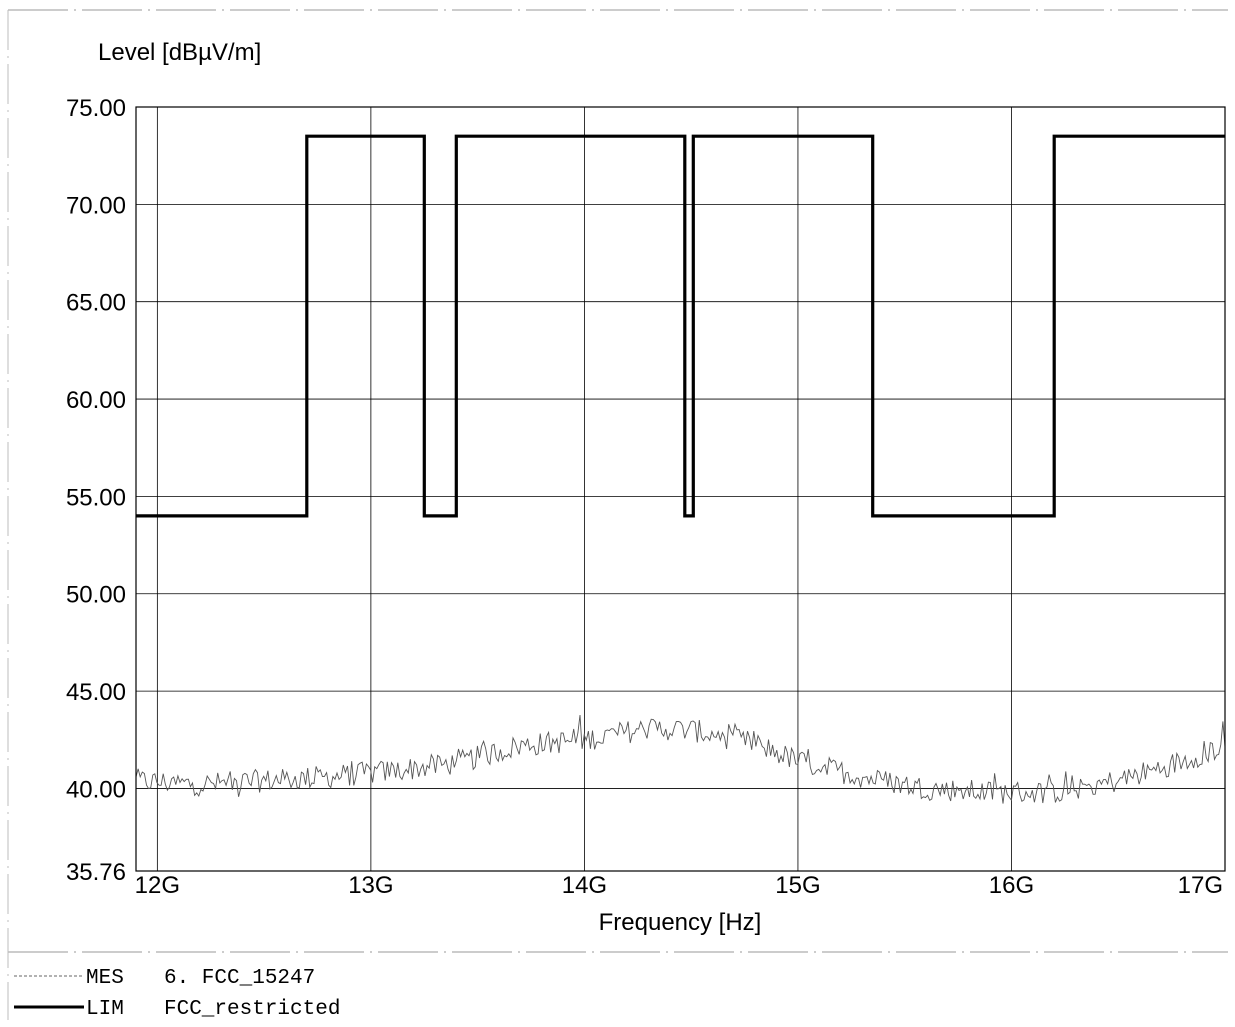 This screenshot has height=1027, width=1235. Describe the element at coordinates (252, 1009) in the screenshot. I see `legend-lim-label: FCC_restricted` at that location.